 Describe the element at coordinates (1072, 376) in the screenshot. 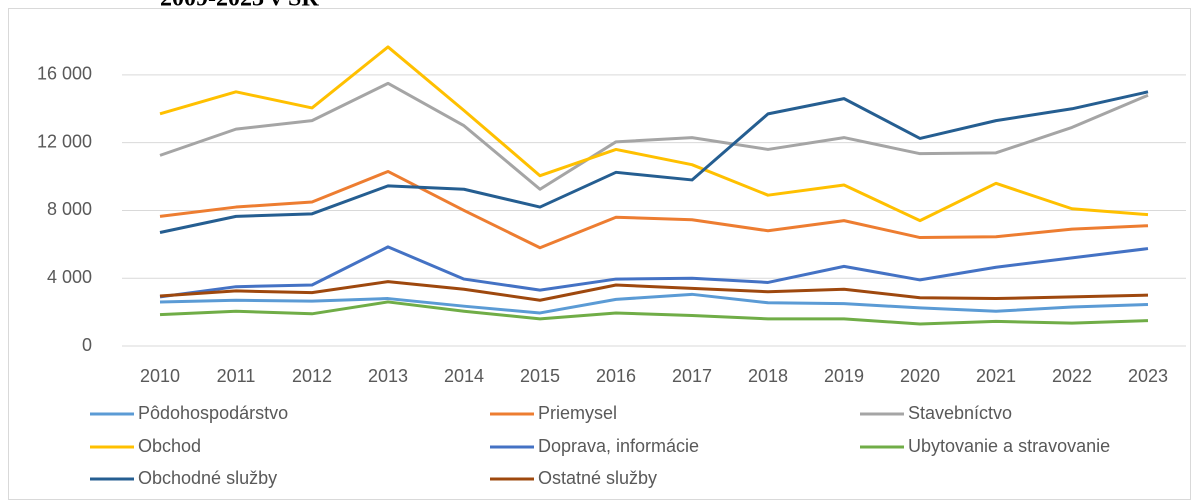

I see `x-tick-label: 2022` at that location.